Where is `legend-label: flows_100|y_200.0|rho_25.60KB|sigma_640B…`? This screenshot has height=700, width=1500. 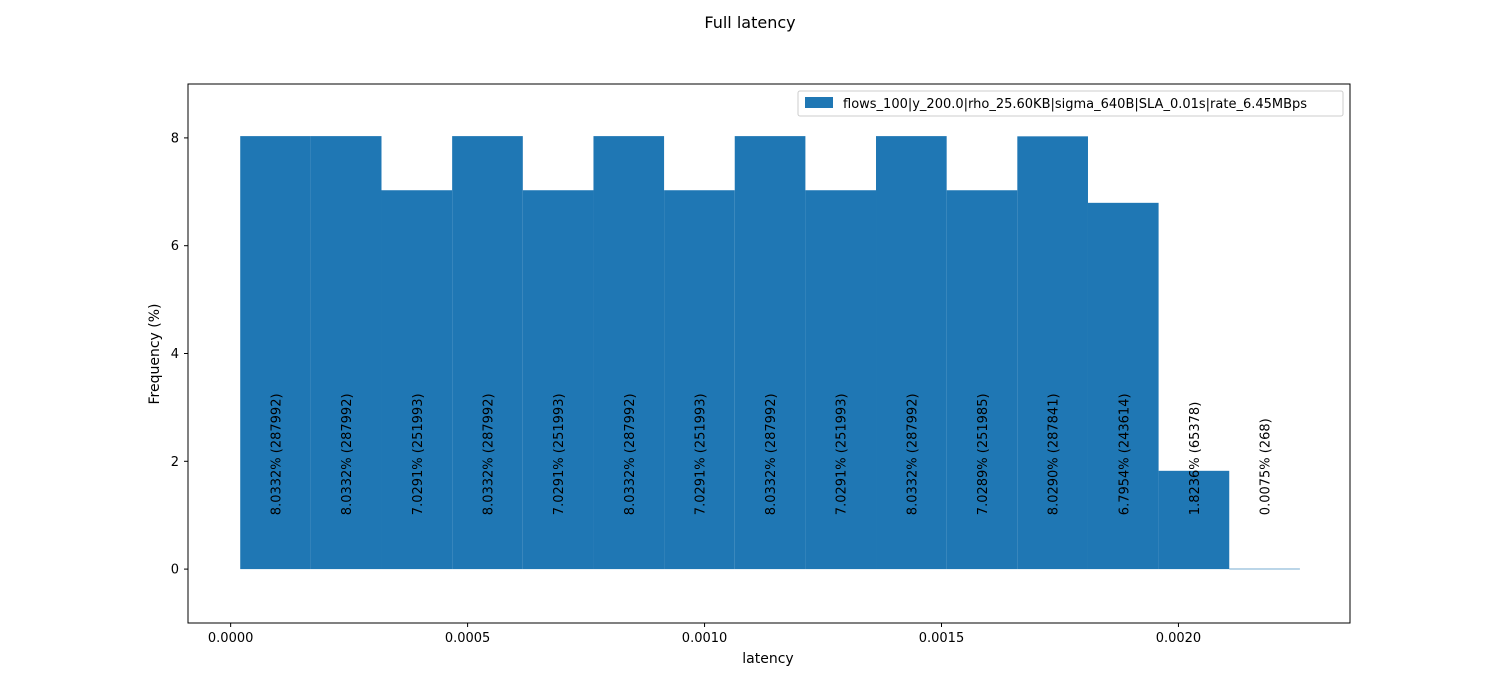 legend-label: flows_100|y_200.0|rho_25.60KB|sigma_640B… is located at coordinates (1075, 104).